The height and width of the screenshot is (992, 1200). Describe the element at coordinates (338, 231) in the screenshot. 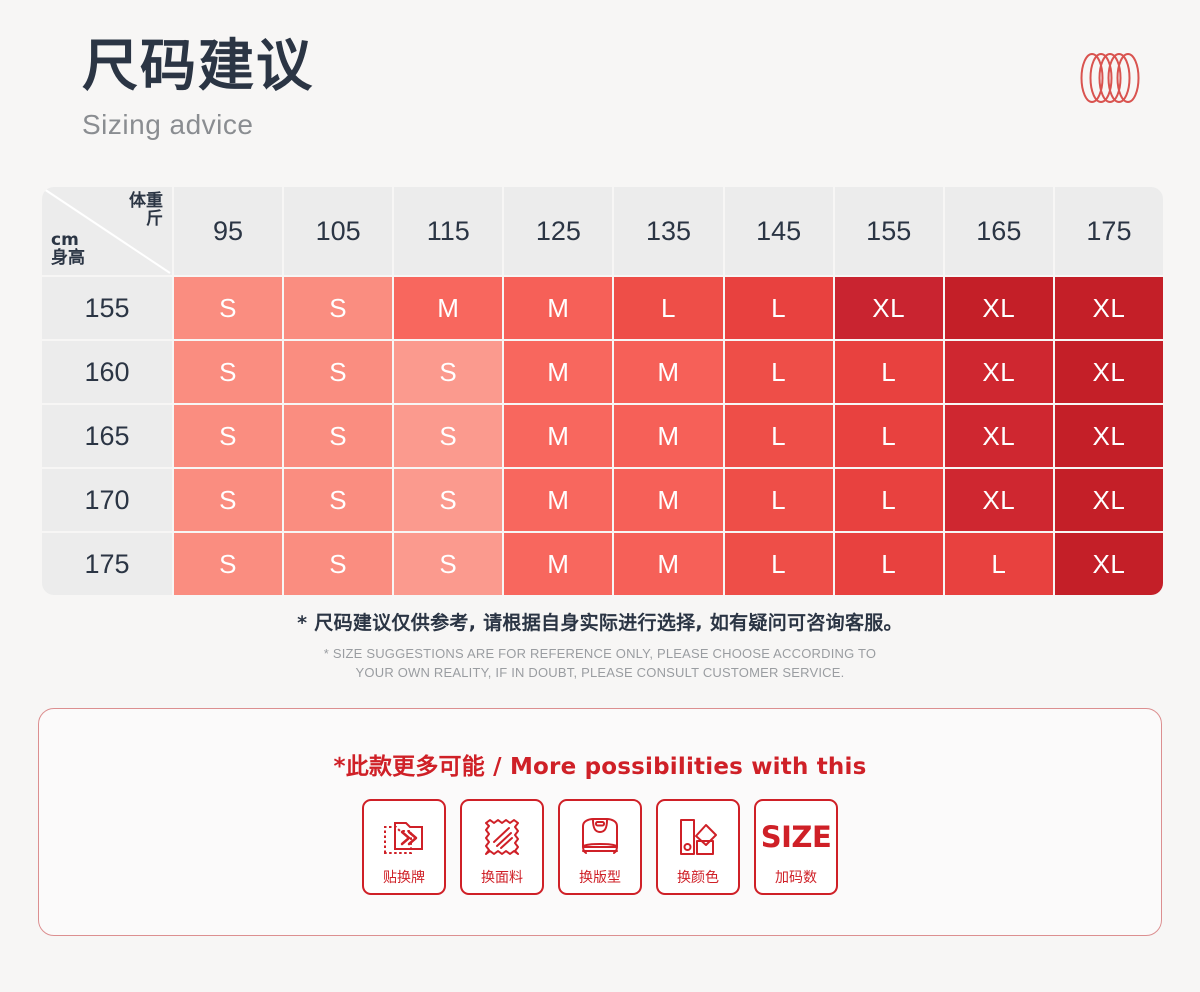

I see `col-header-weight-1: 105` at that location.